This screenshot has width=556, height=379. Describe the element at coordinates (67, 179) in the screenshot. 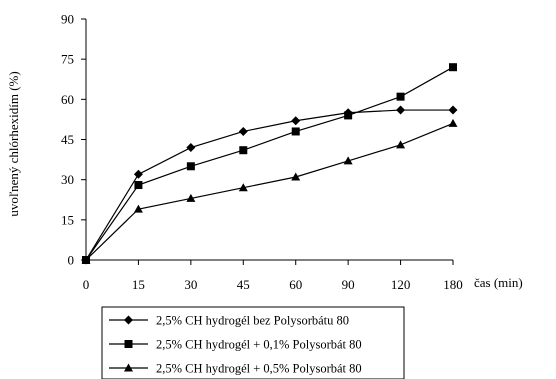

I see `y-tick-label: 30` at that location.